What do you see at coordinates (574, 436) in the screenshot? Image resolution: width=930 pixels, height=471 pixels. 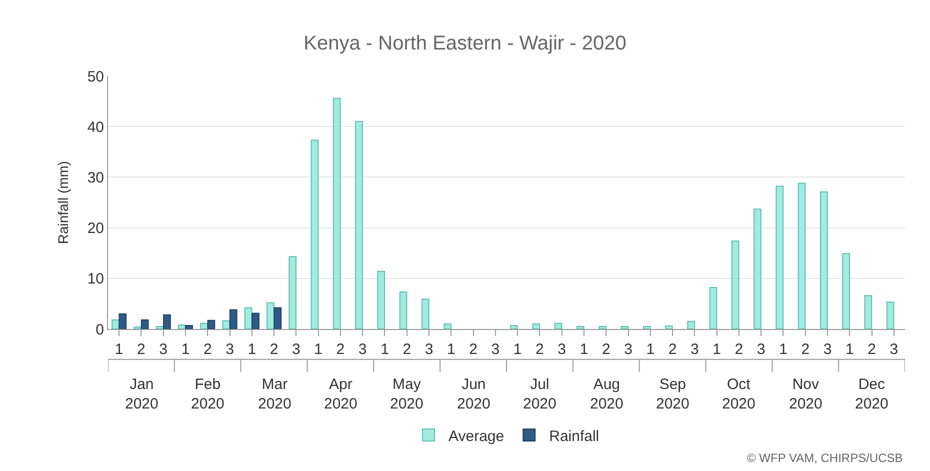 I see `legend-label: Rainfall` at bounding box center [574, 436].